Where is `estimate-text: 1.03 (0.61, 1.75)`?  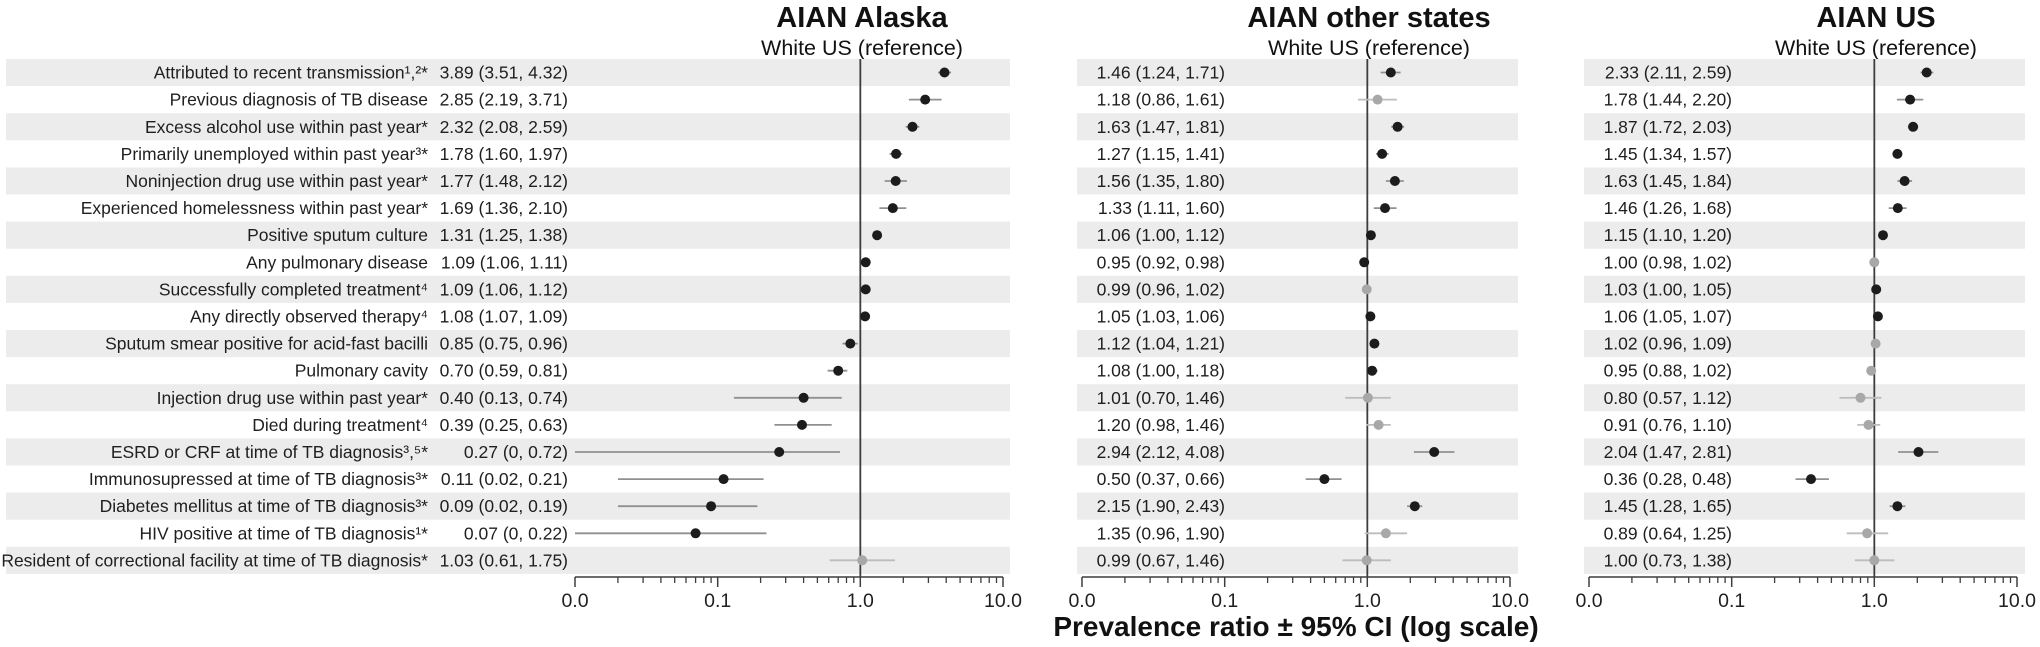
estimate-text: 1.03 (0.61, 1.75) is located at coordinates (504, 560).